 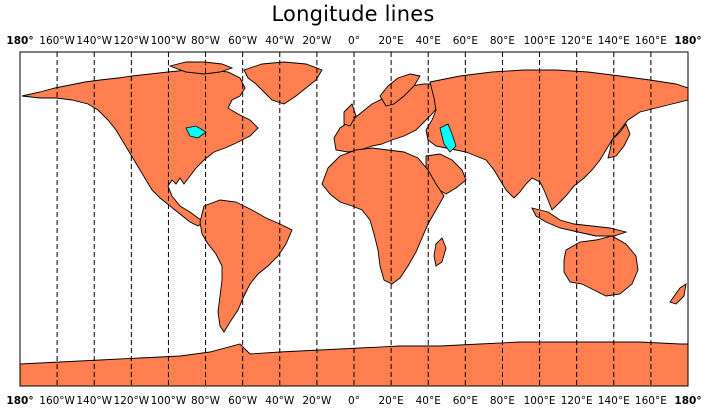 I want to click on meridian-label-top: 40°W, so click(x=280, y=41).